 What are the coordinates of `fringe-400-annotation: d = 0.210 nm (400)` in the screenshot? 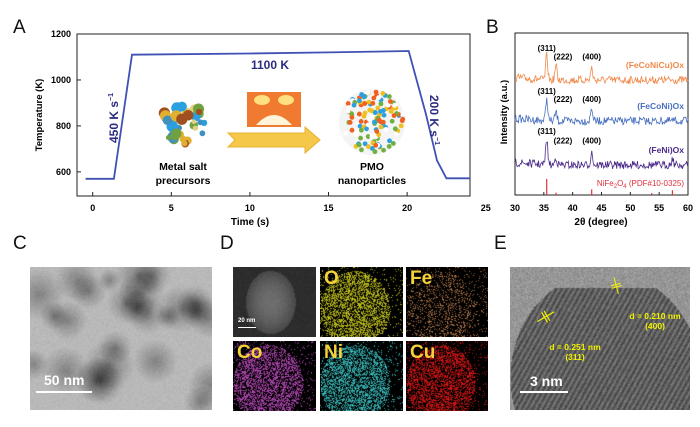 It's located at (652, 321).